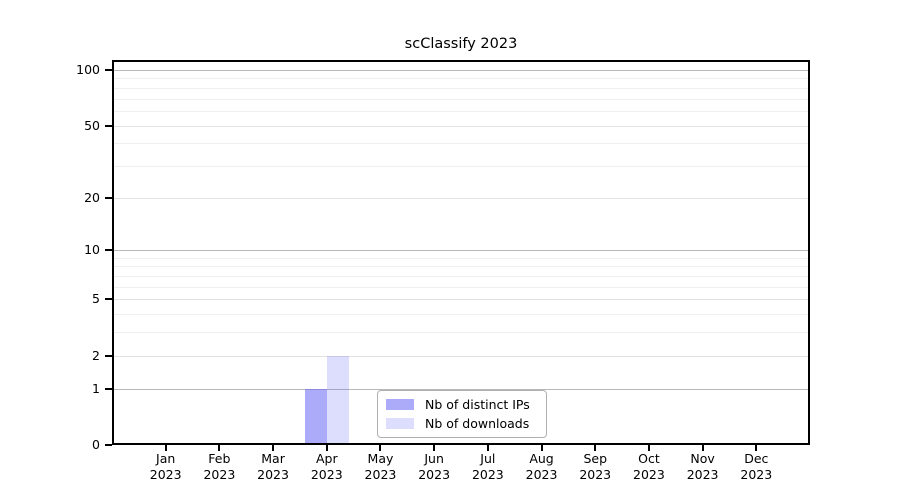 The height and width of the screenshot is (500, 900). What do you see at coordinates (92, 250) in the screenshot?
I see `y-tick-label: 10` at bounding box center [92, 250].